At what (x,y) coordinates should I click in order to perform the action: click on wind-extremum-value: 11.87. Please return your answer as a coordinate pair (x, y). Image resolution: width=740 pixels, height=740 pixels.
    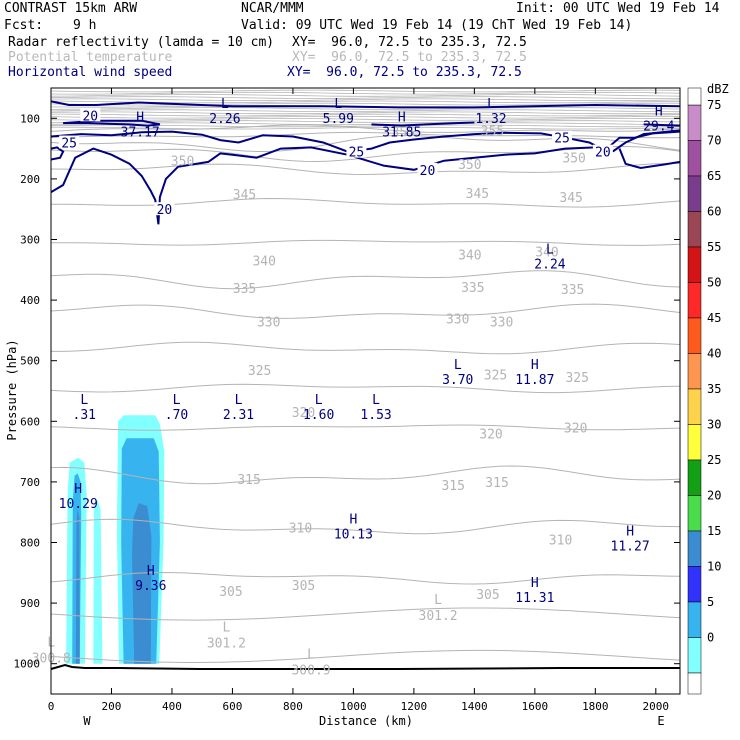
    Looking at the image, I should click on (534, 380).